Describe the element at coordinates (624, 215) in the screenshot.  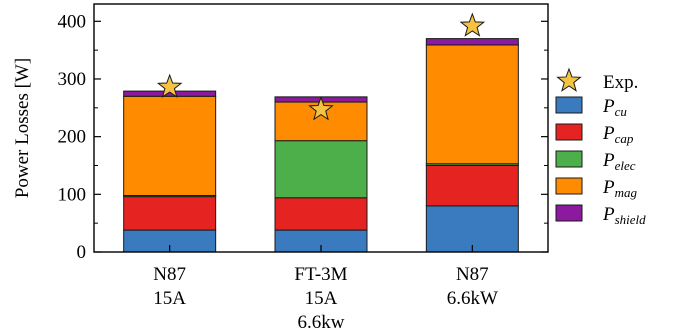
I see `legend-label-shield: Pshield` at that location.